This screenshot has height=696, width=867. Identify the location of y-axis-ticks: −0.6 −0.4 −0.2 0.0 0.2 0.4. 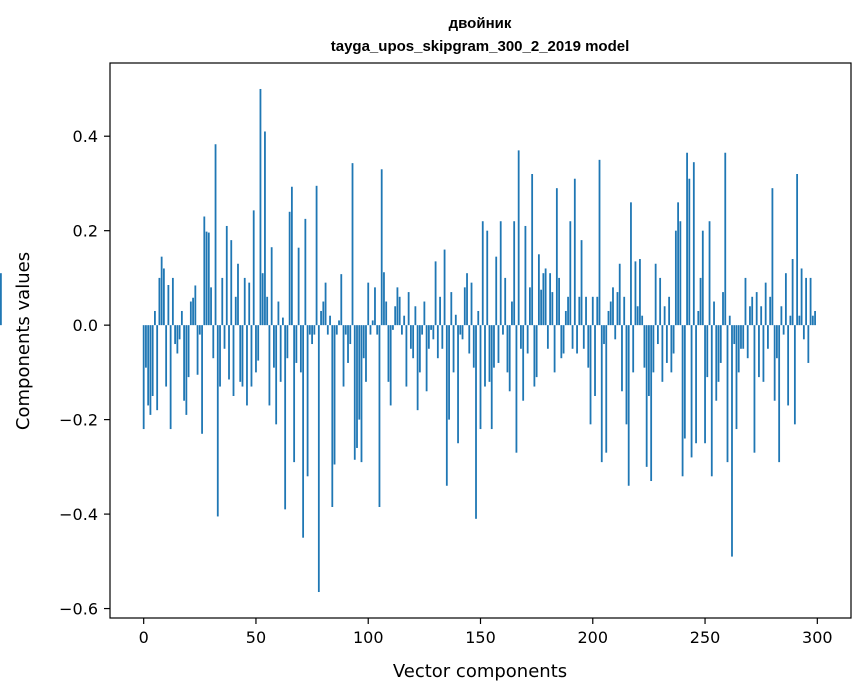
(84, 373).